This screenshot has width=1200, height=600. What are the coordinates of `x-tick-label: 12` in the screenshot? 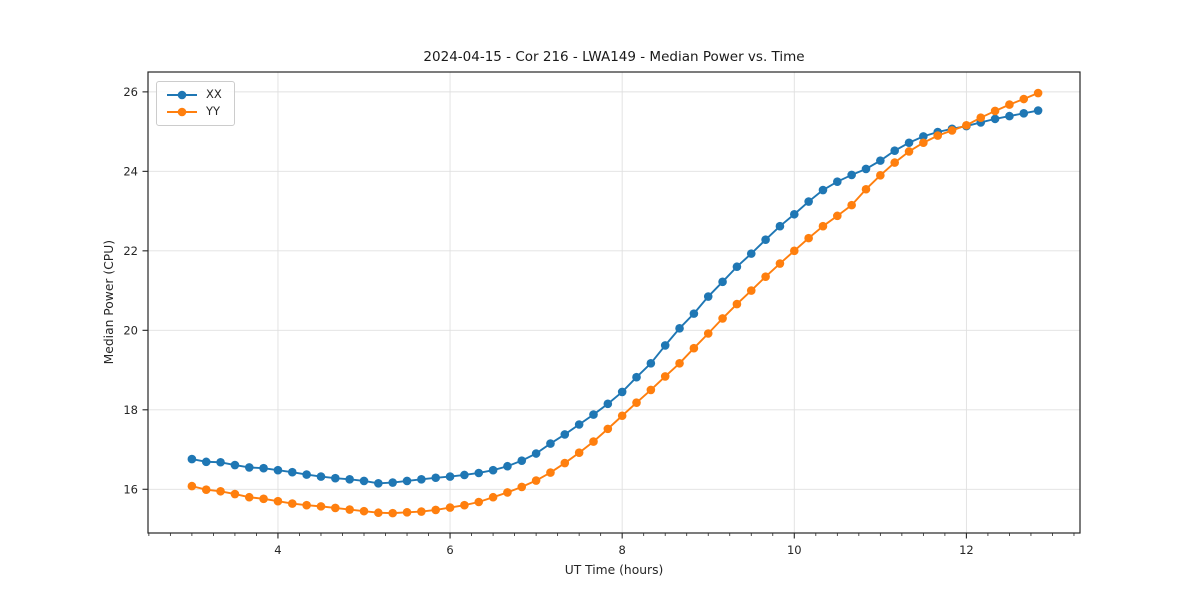 It's located at (966, 550).